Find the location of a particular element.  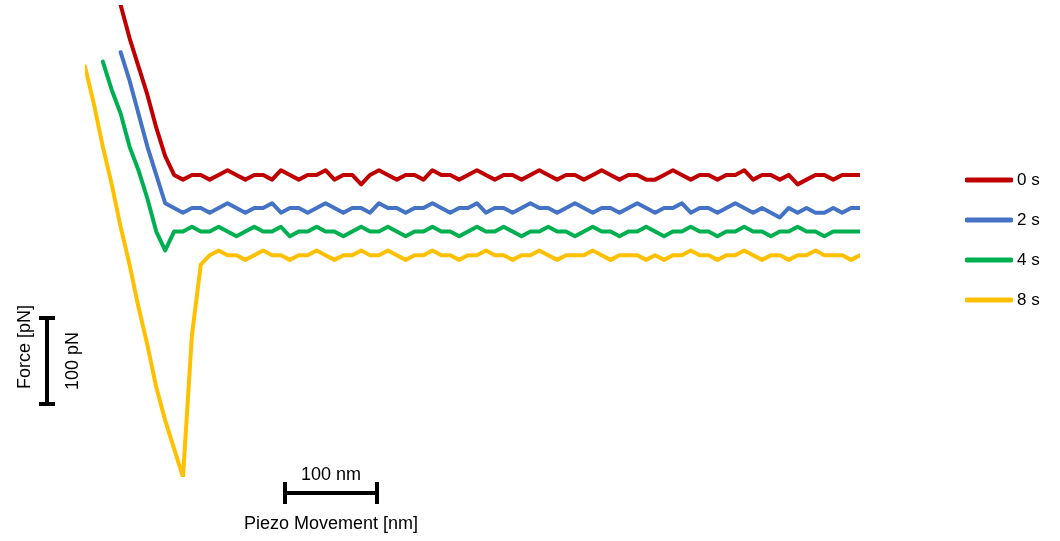

annotation: 100 nm is located at coordinates (331, 474).